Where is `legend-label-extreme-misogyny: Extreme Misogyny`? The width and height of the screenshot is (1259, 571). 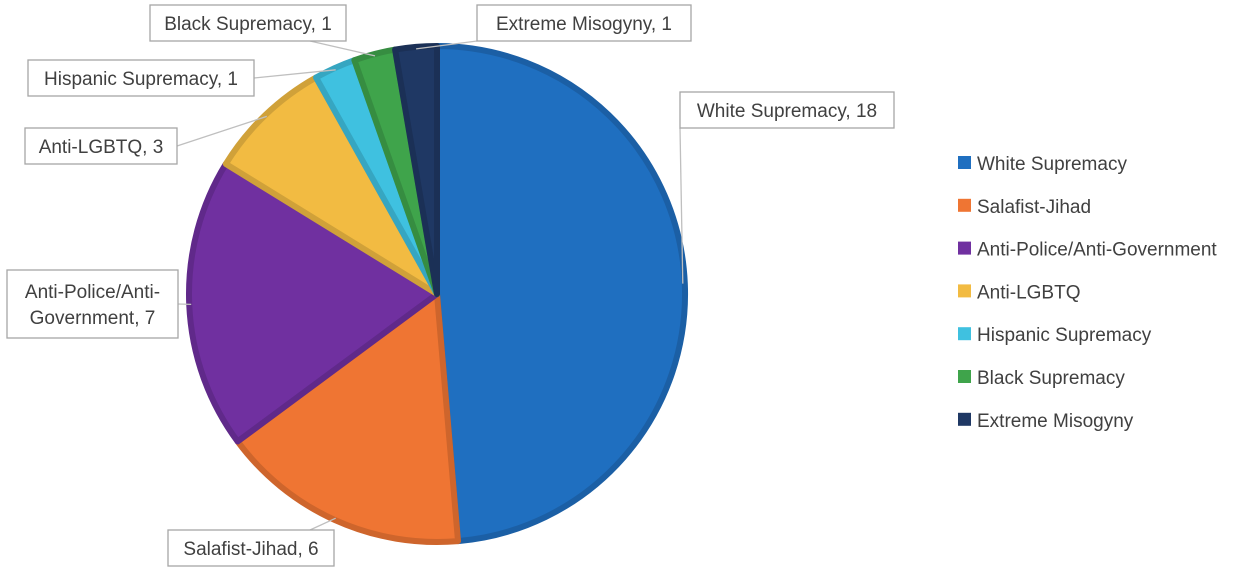
legend-label-extreme-misogyny: Extreme Misogyny is located at coordinates (1055, 421).